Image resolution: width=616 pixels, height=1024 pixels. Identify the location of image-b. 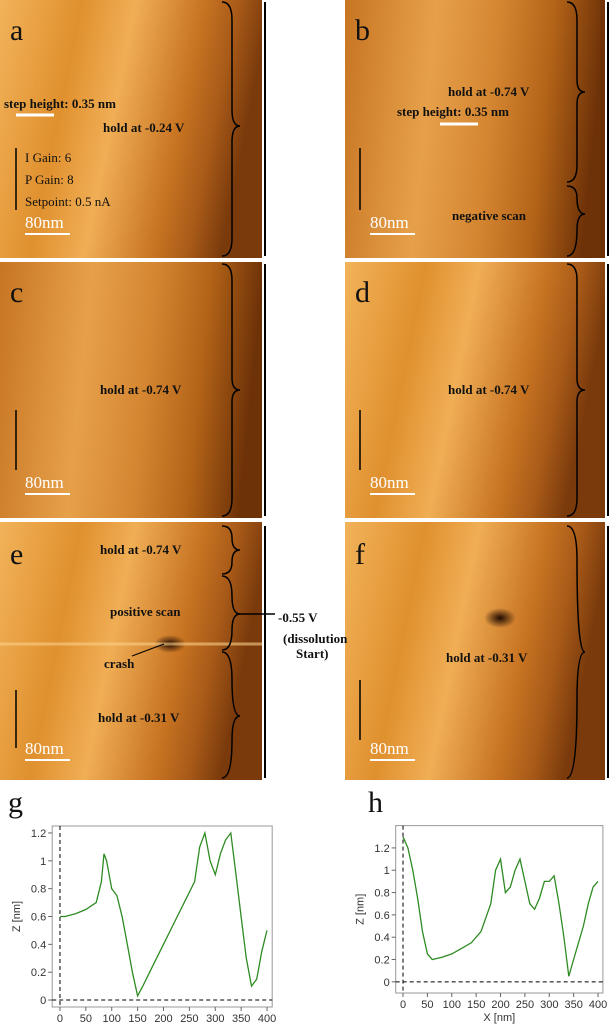
(475, 129).